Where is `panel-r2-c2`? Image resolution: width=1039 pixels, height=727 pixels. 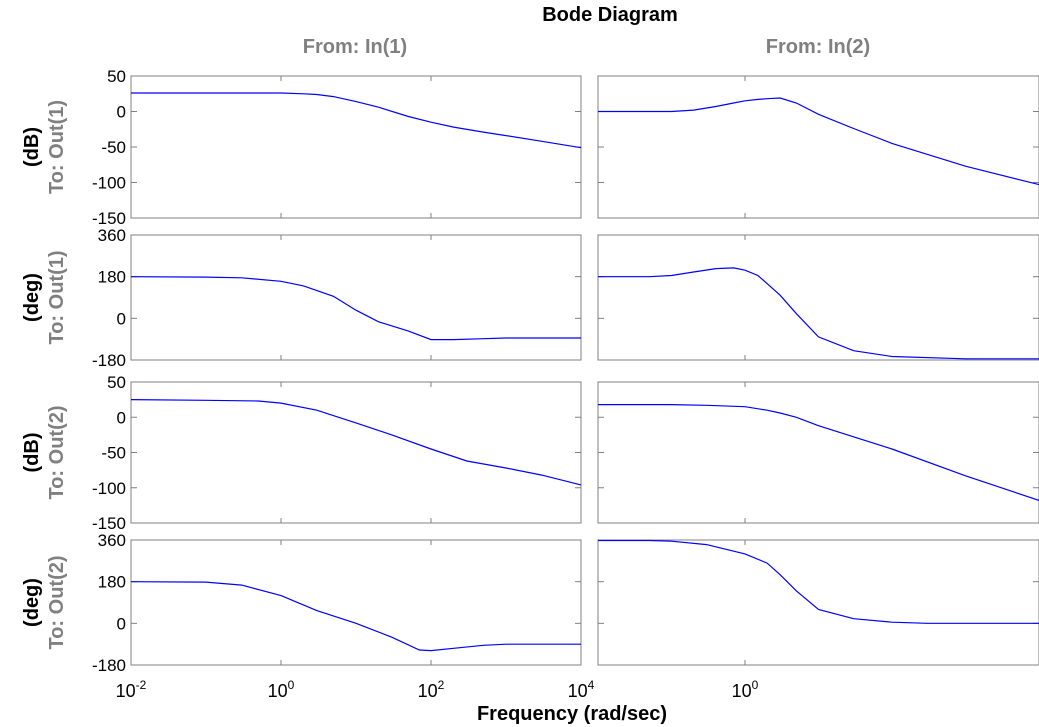 panel-r2-c2 is located at coordinates (818, 297).